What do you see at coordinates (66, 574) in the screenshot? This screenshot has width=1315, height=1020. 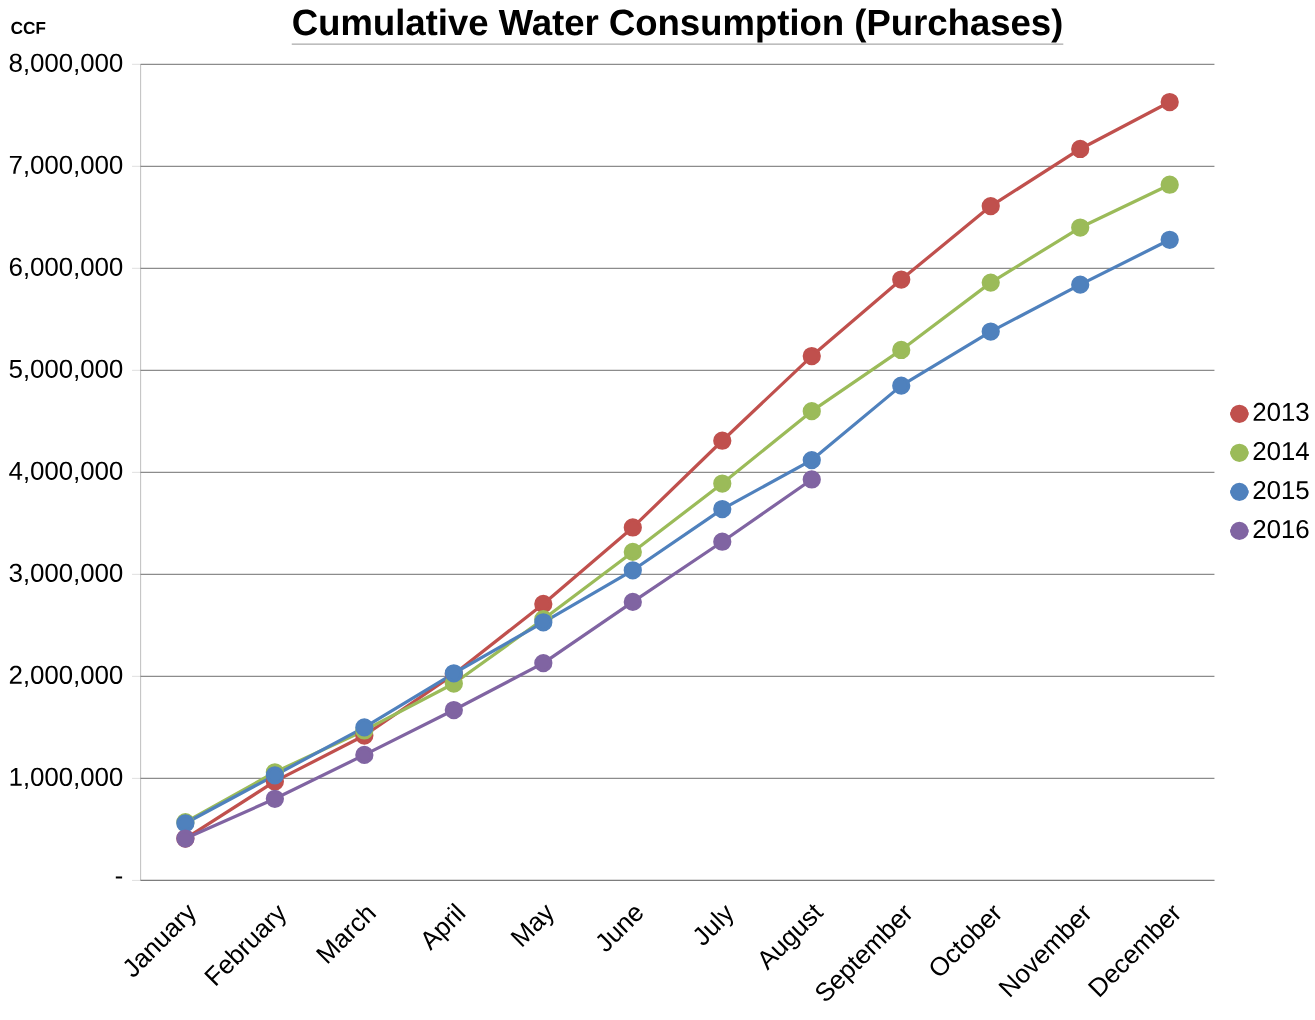 I see `y-tick-label: 3,000,000` at bounding box center [66, 574].